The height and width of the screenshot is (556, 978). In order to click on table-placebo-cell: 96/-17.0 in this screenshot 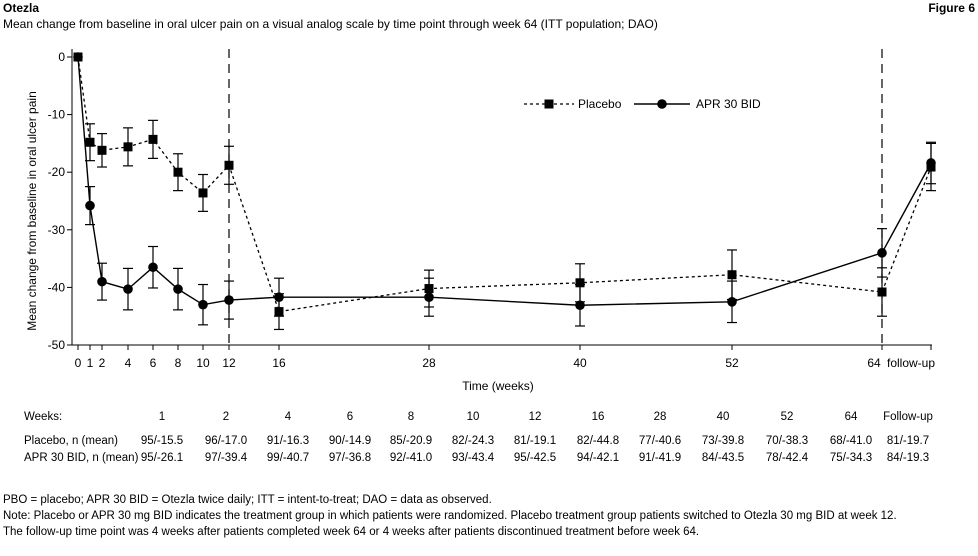, I will do `click(226, 441)`.